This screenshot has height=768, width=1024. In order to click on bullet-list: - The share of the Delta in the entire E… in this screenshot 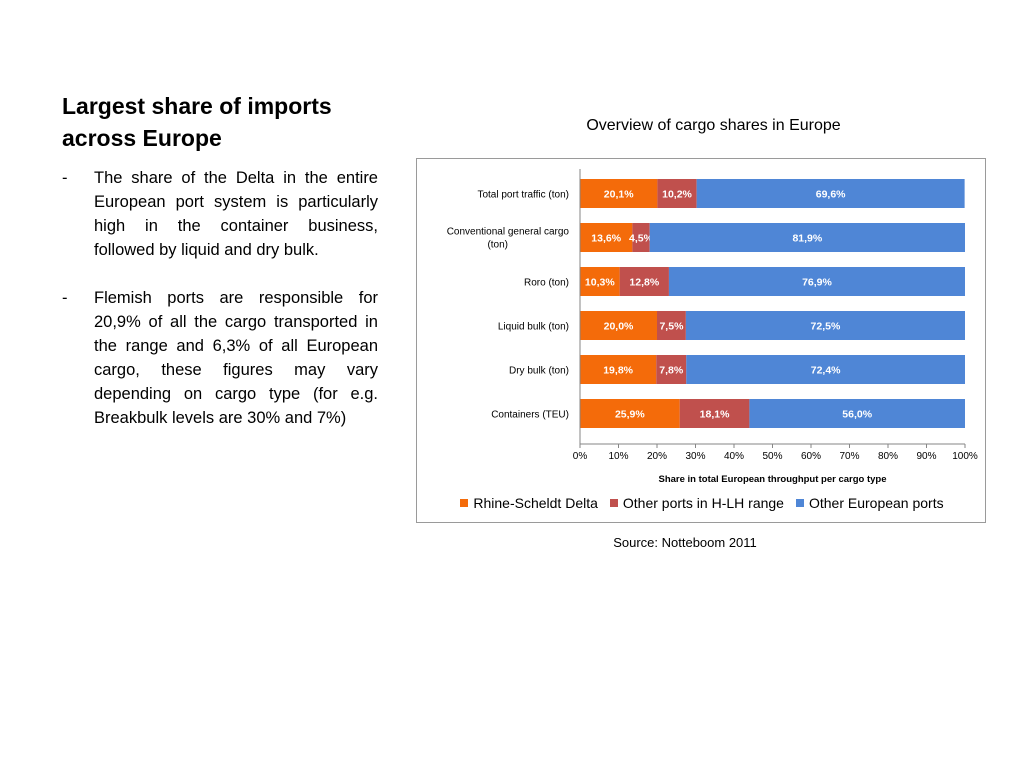, I will do `click(220, 310)`.